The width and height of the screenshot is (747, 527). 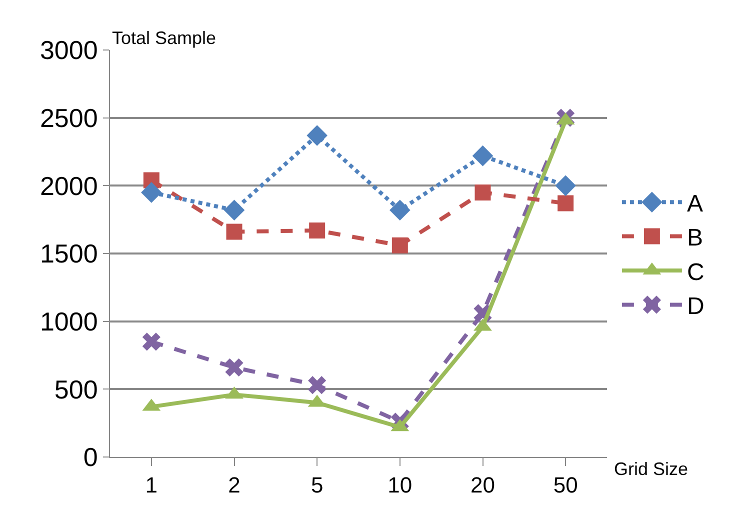 What do you see at coordinates (90, 457) in the screenshot?
I see `y-tick-label: 0` at bounding box center [90, 457].